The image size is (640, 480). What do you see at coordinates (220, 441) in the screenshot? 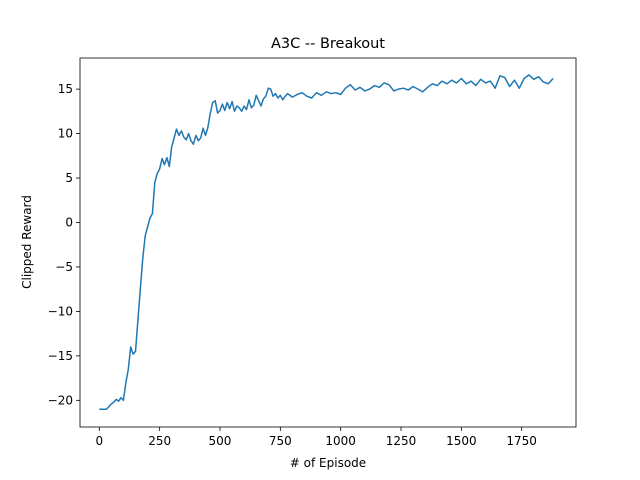
I see `x-tick-label: 500` at bounding box center [220, 441].